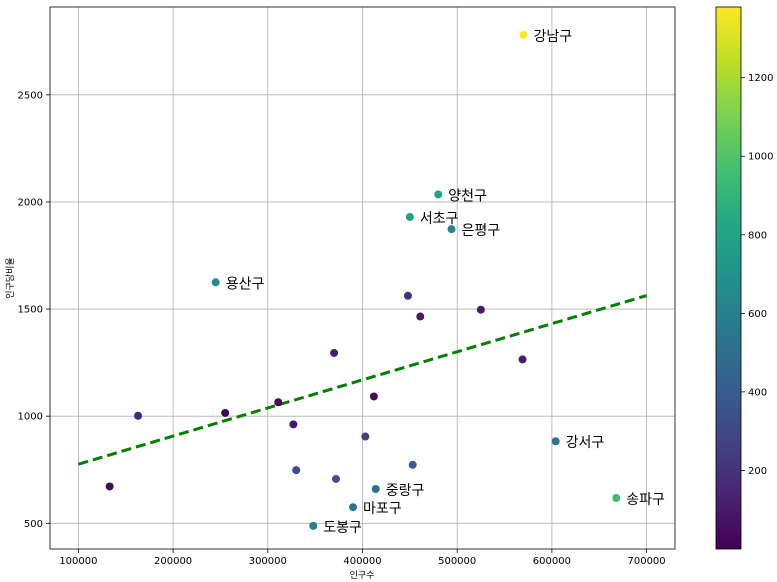  Describe the element at coordinates (362, 575) in the screenshot. I see `x-axis-label: 인구수` at that location.